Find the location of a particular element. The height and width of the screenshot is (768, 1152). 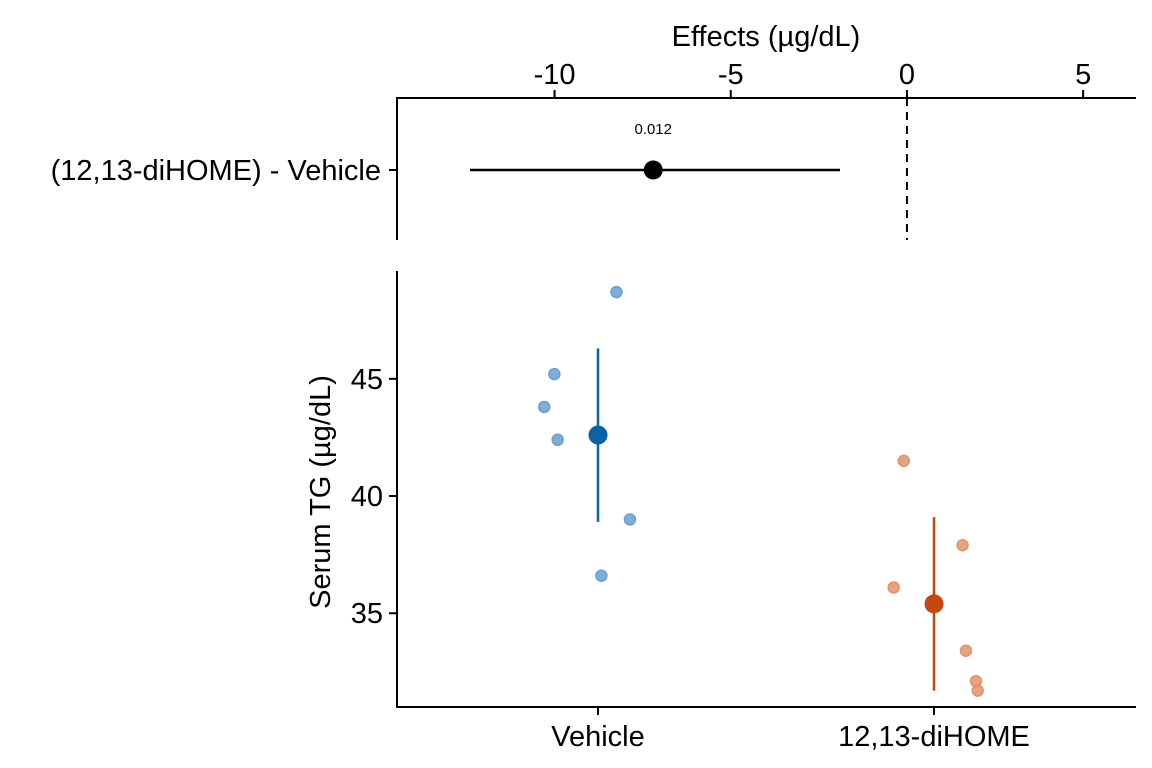

effects-estimate-point is located at coordinates (653, 170).